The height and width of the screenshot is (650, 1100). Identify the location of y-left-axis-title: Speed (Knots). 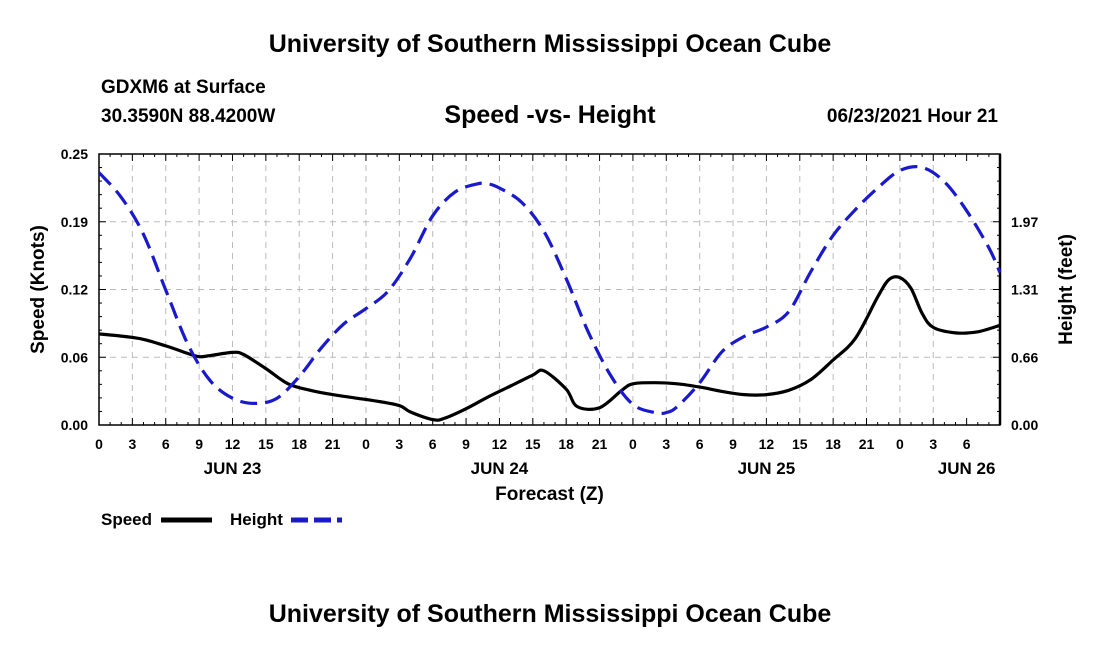
(38, 289).